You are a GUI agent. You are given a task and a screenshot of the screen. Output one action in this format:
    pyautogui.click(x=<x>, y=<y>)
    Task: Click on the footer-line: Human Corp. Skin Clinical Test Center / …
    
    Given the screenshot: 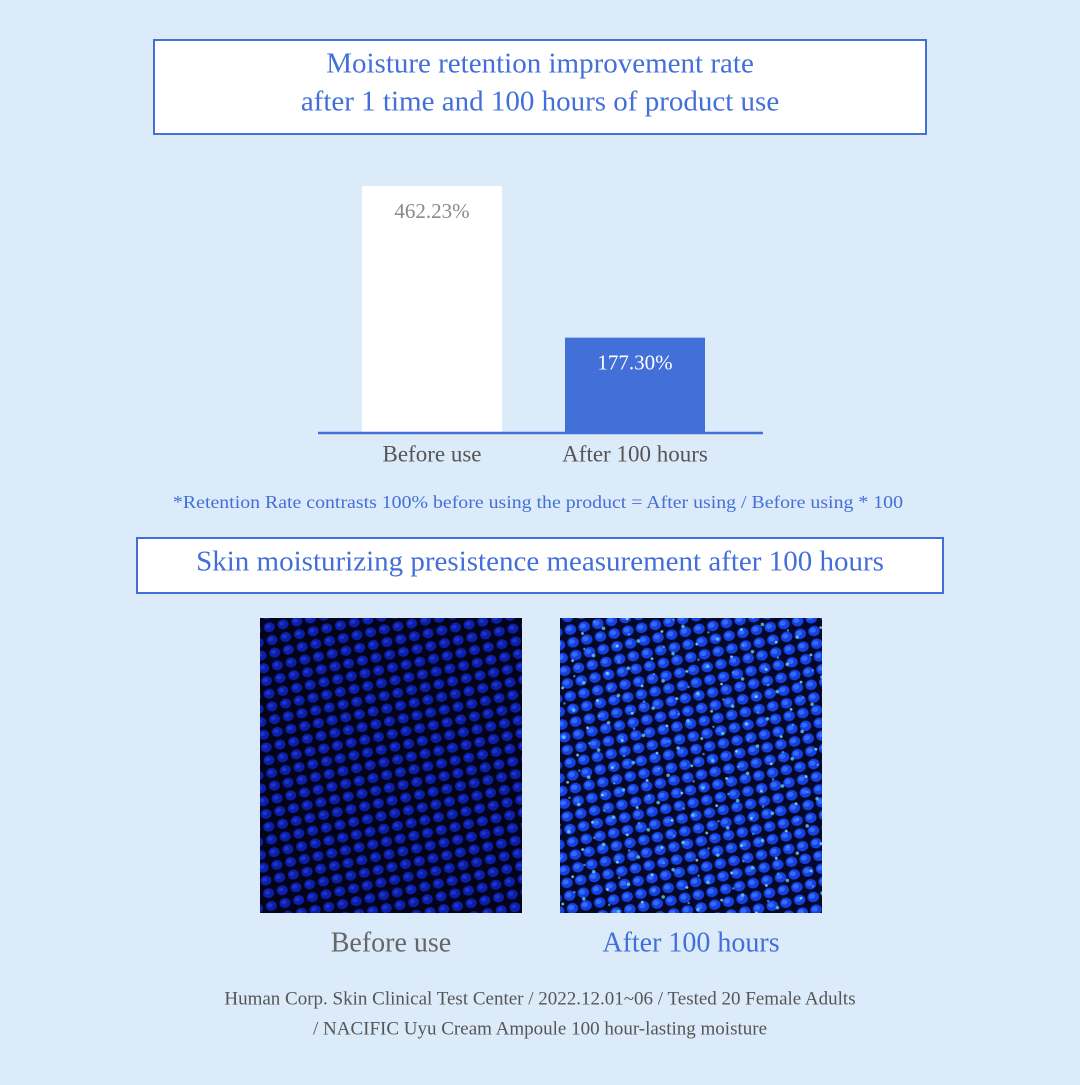 What is the action you would take?
    pyautogui.click(x=539, y=998)
    